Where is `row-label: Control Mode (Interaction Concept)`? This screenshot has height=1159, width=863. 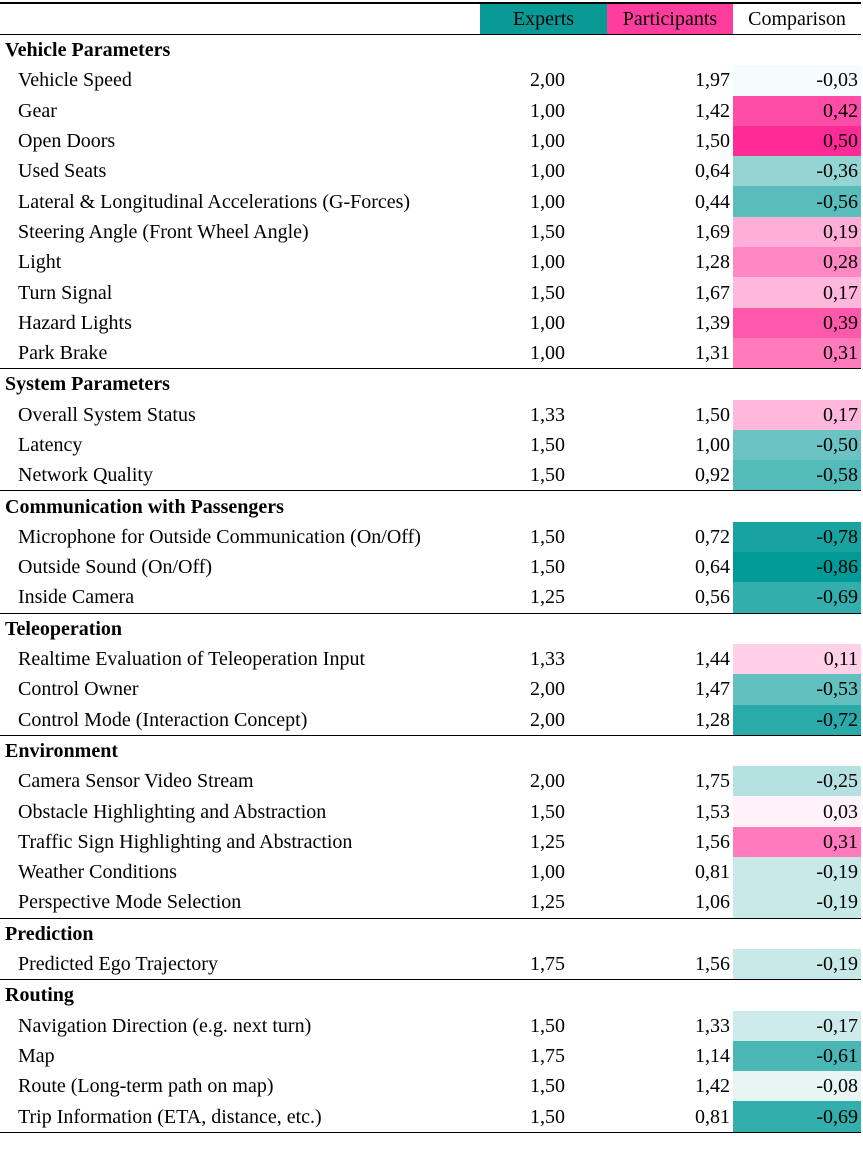 row-label: Control Mode (Interaction Concept) is located at coordinates (163, 719).